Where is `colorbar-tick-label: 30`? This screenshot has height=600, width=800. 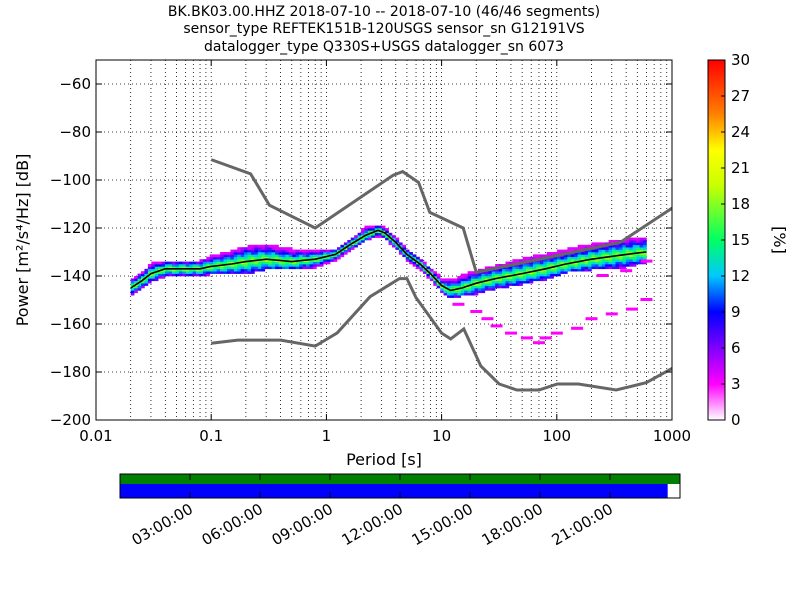
colorbar-tick-label: 30 is located at coordinates (740, 60).